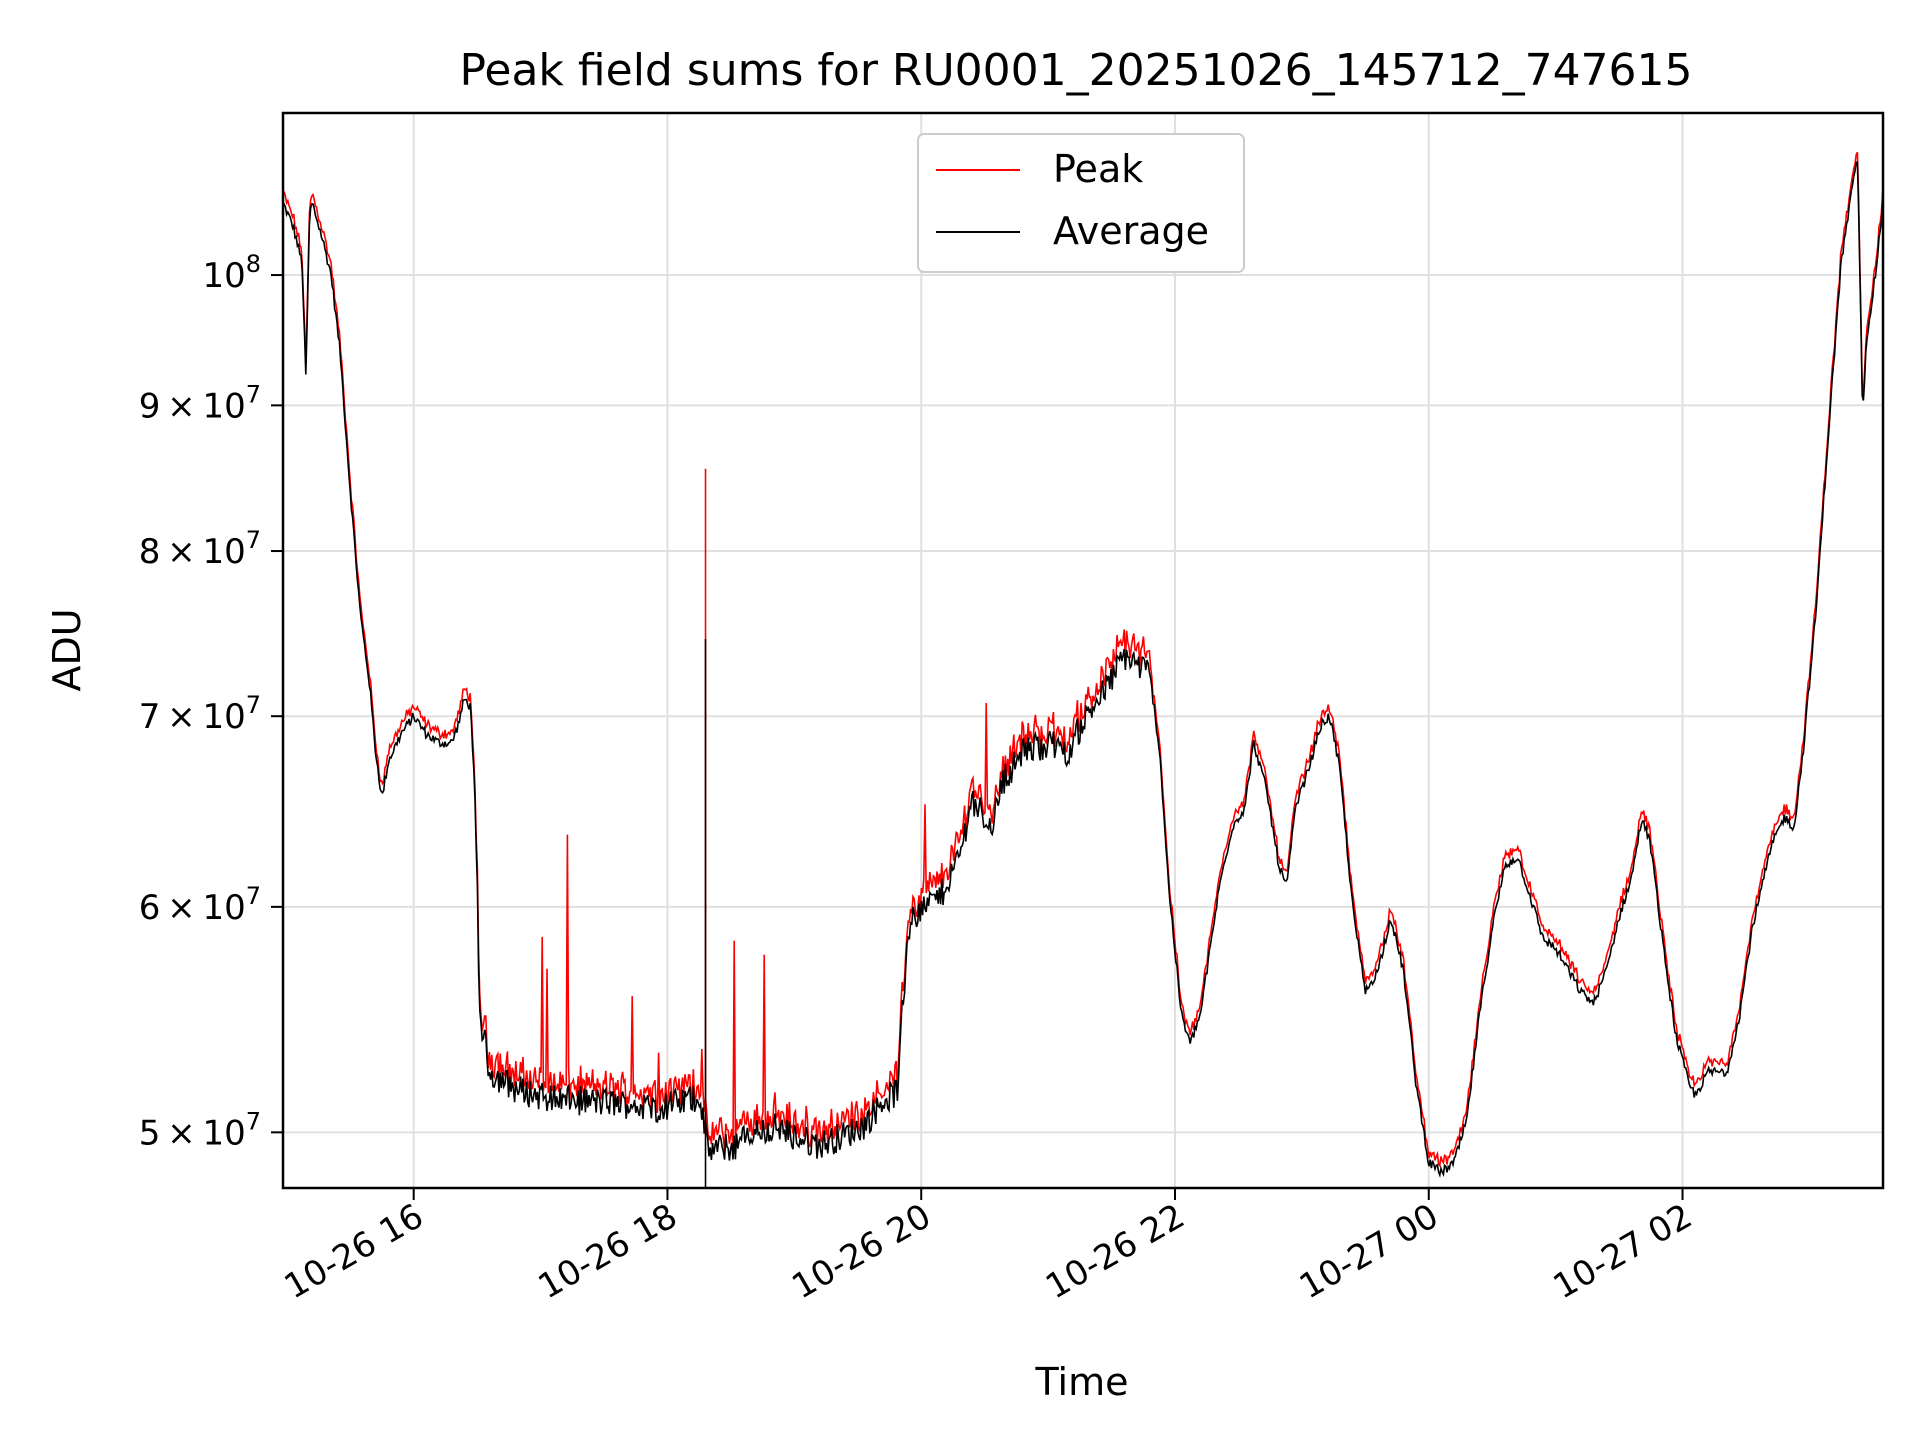 The width and height of the screenshot is (1920, 1440). Describe the element at coordinates (200, 714) in the screenshot. I see `y-tick-label: 7 × 10⁷` at that location.